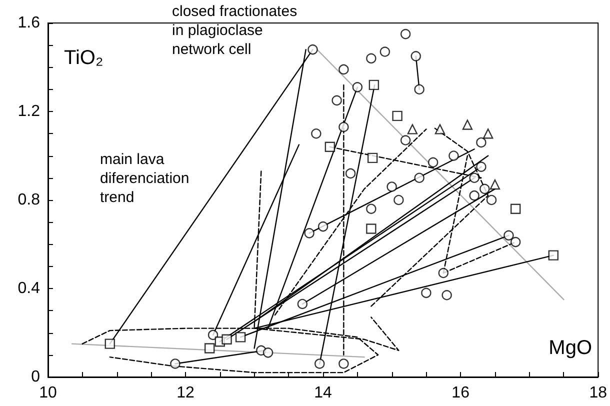 The height and width of the screenshot is (406, 610). What do you see at coordinates (35, 377) in the screenshot?
I see `y-tick-label: 0` at bounding box center [35, 377].